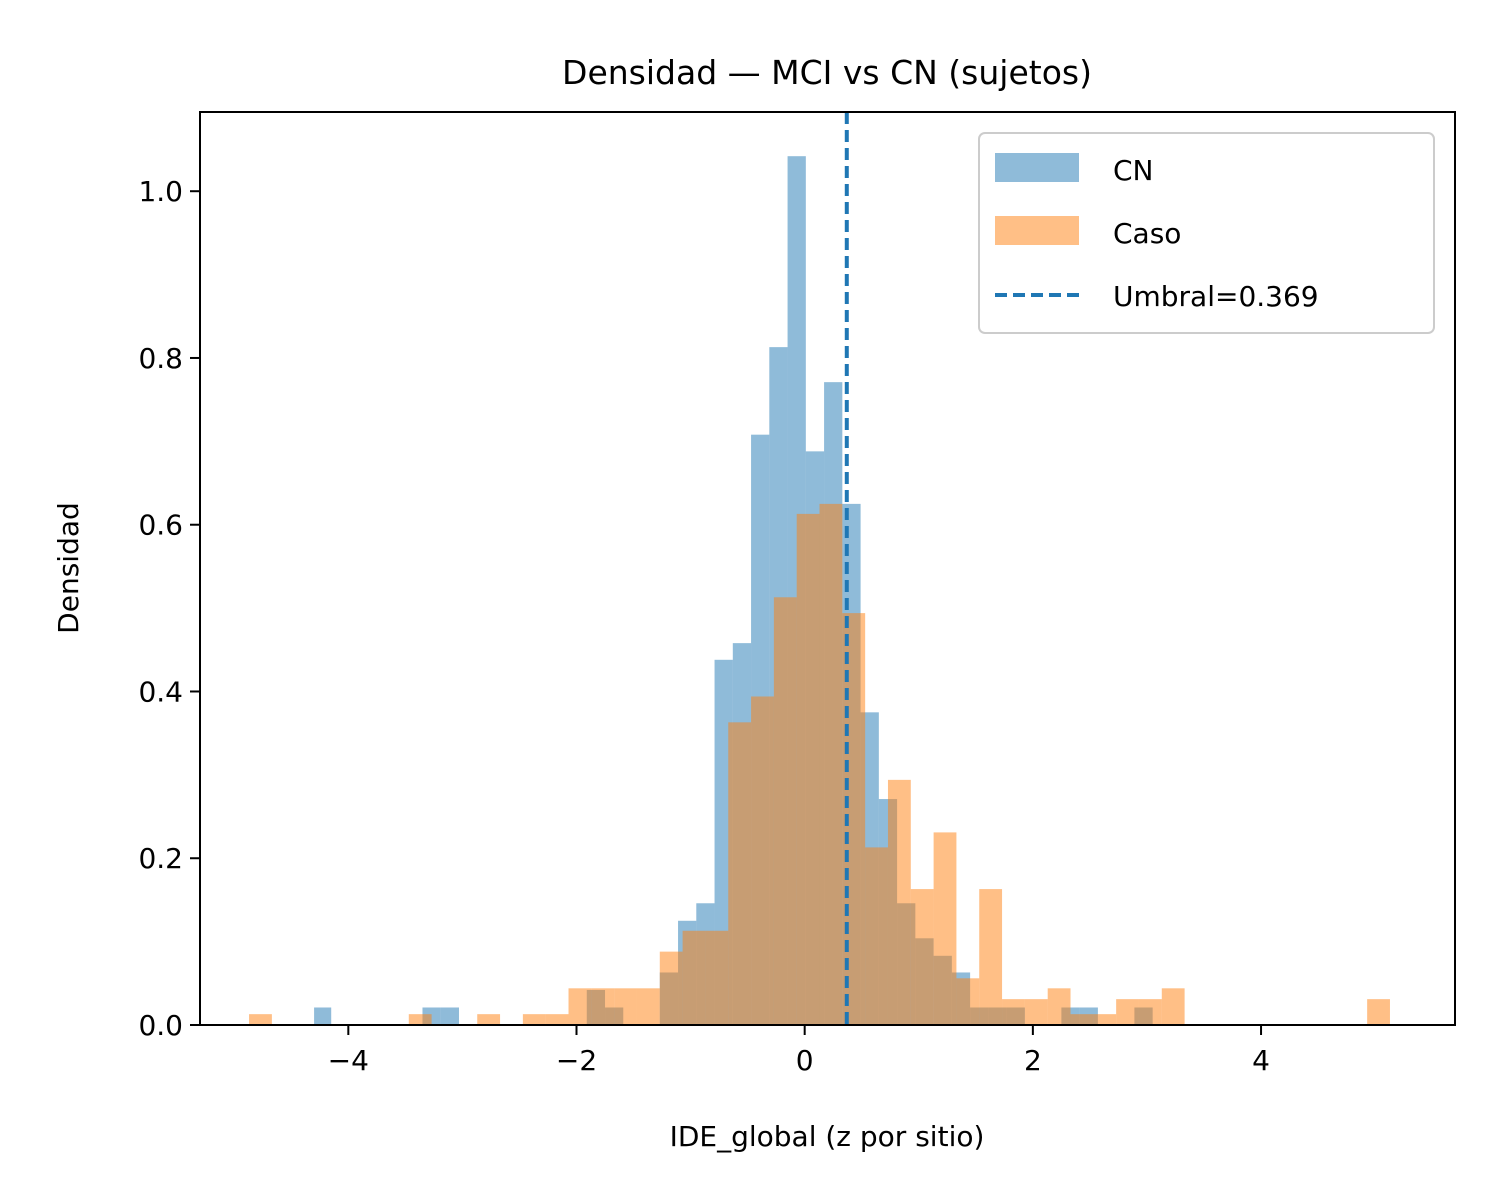  I want to click on x-axis-label: IDE_global (z por sitio), so click(827, 1136).